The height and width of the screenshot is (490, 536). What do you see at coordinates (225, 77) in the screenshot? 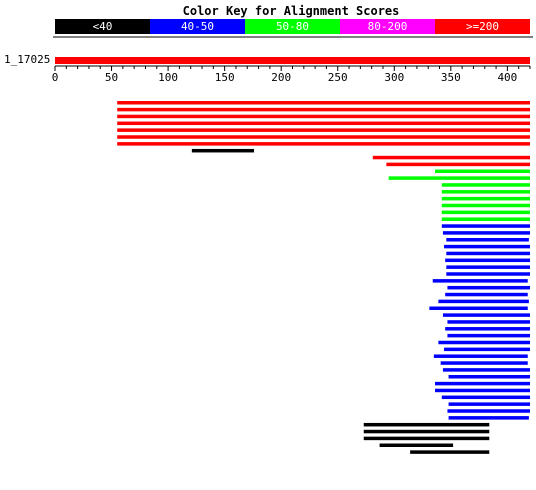
I see `axis-tick-label: 150` at bounding box center [225, 77].